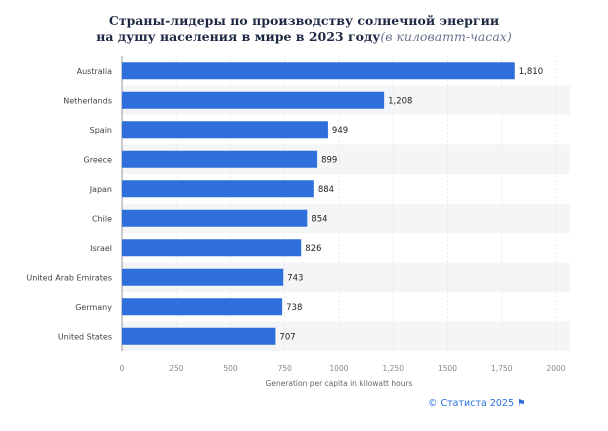 This screenshot has height=431, width=608. Describe the element at coordinates (339, 383) in the screenshot. I see `x-axis-title: Generation per capita in kilowatt hours` at that location.